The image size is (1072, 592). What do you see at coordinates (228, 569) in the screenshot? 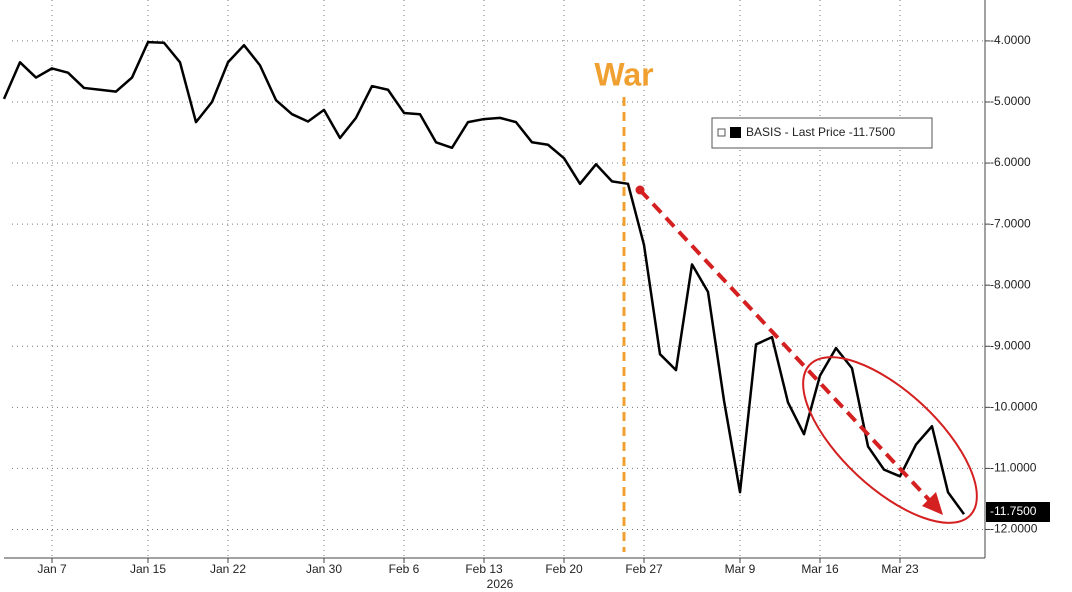
I see `x-tick-label: Jan 22` at bounding box center [228, 569].